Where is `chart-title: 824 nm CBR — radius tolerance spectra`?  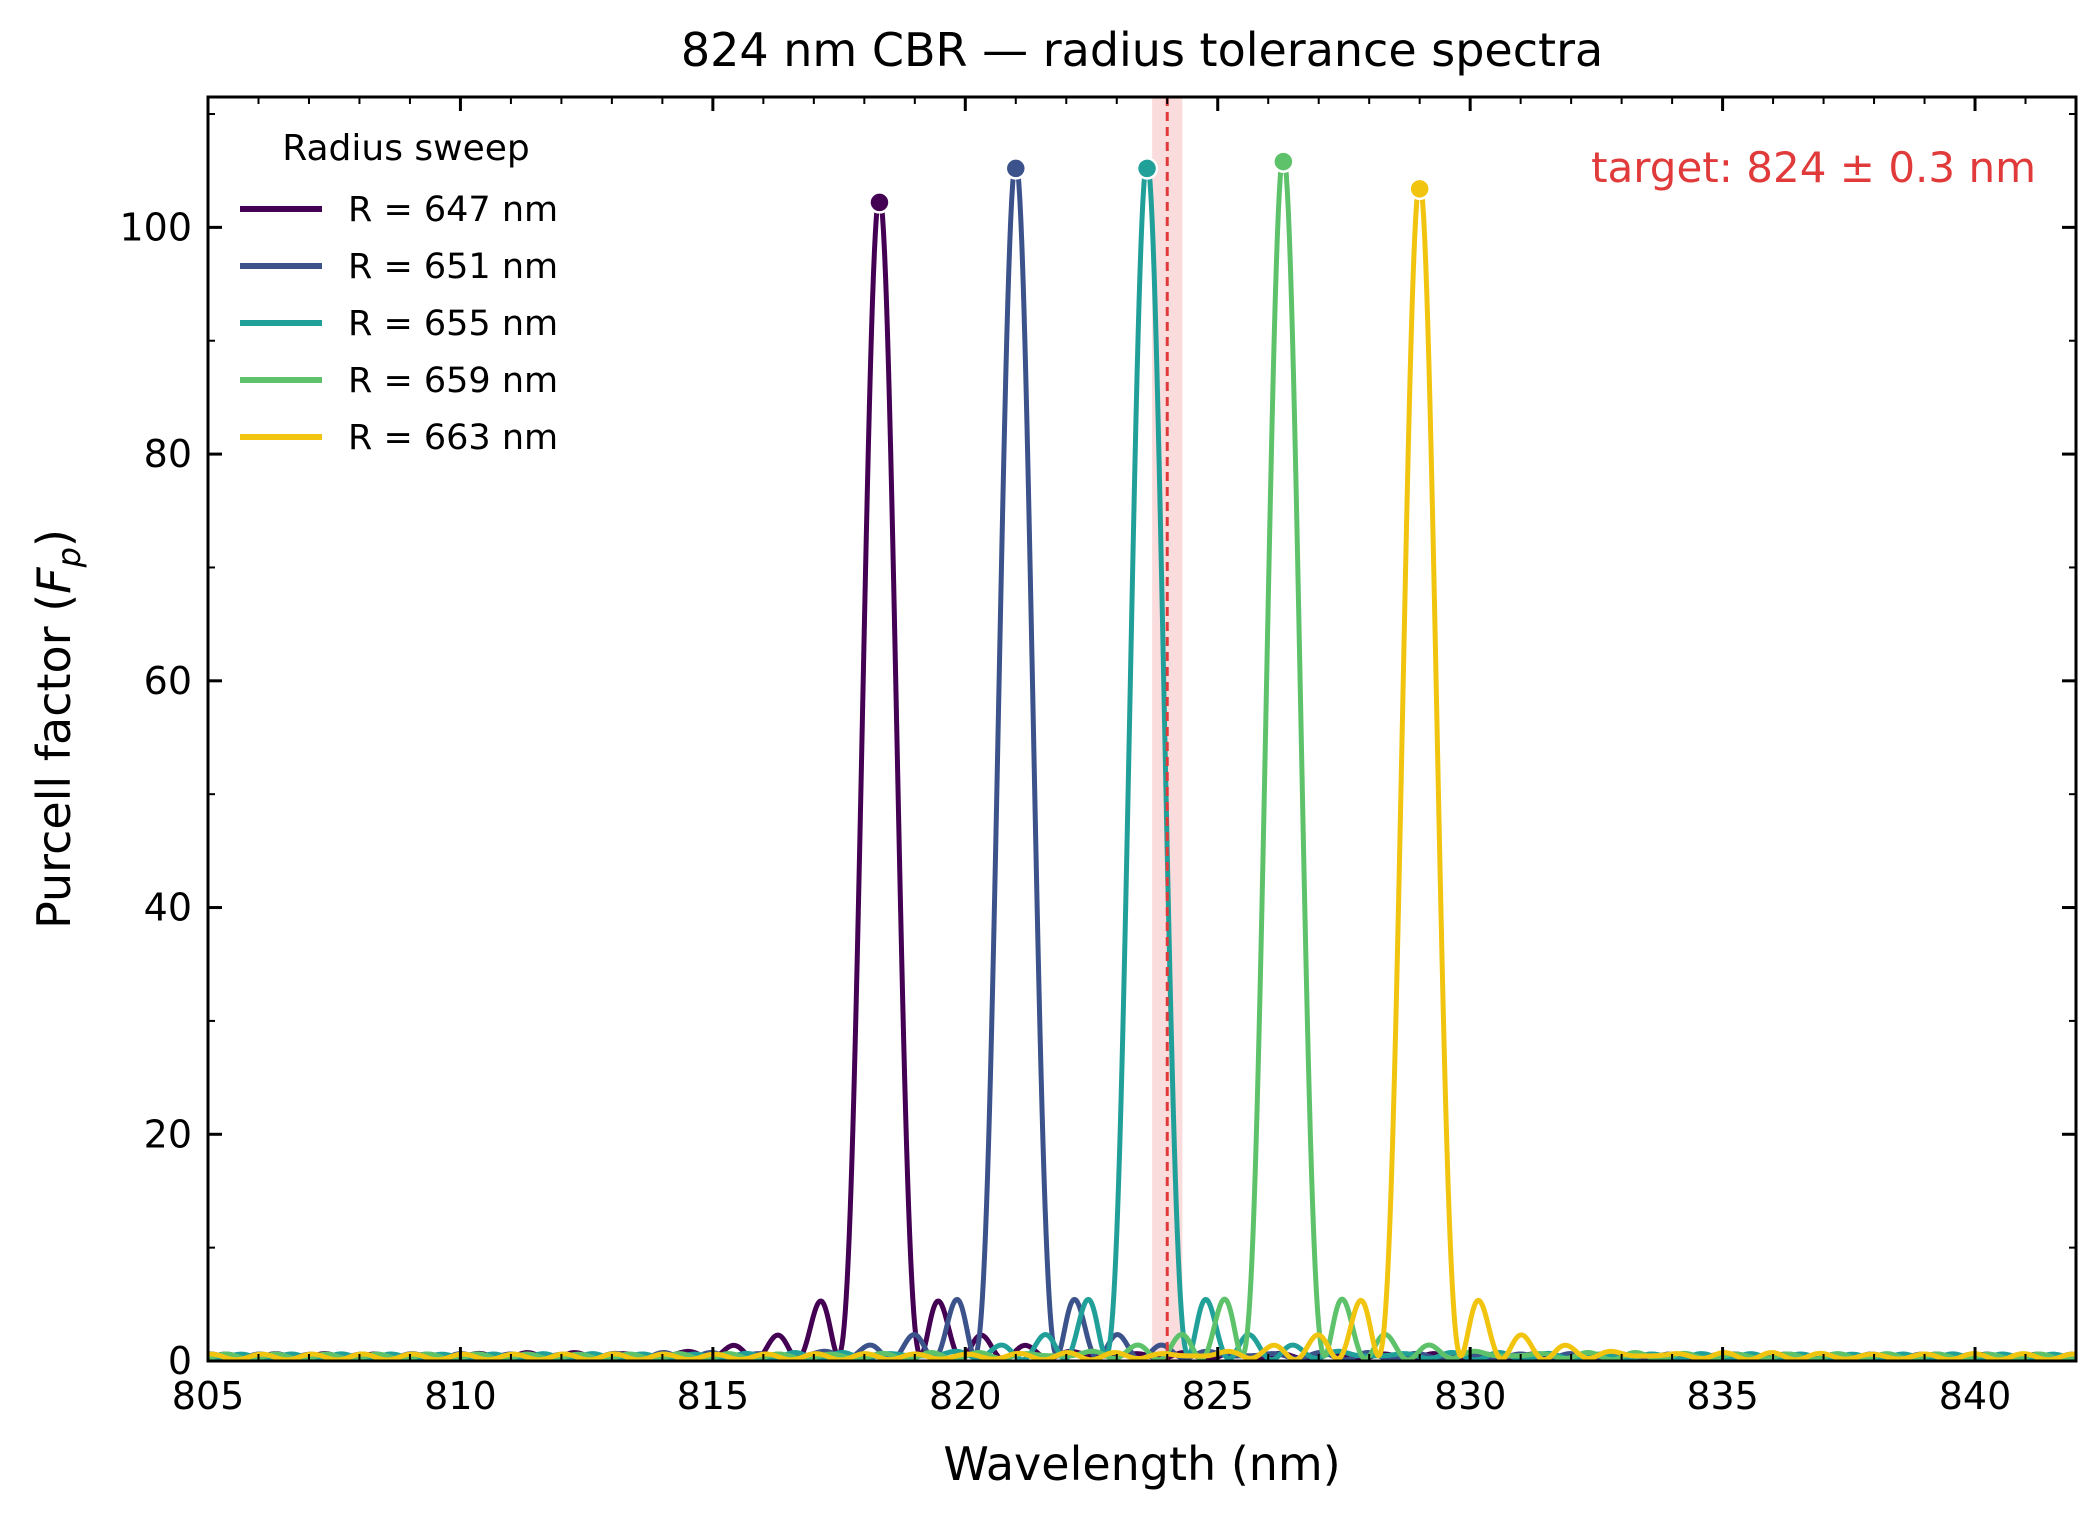 chart-title: 824 nm CBR — radius tolerance spectra is located at coordinates (1142, 50).